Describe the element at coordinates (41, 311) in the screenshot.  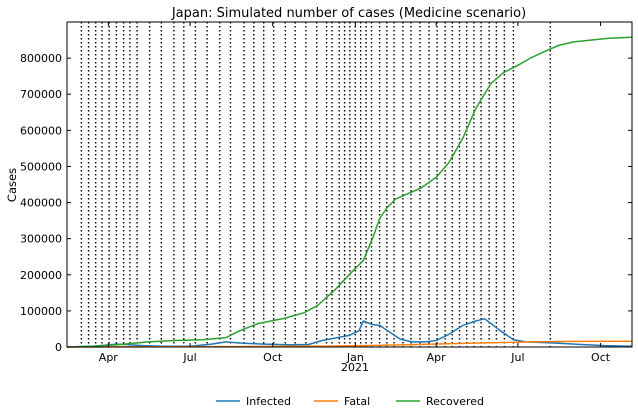
I see `y-tick-label: 100000` at that location.